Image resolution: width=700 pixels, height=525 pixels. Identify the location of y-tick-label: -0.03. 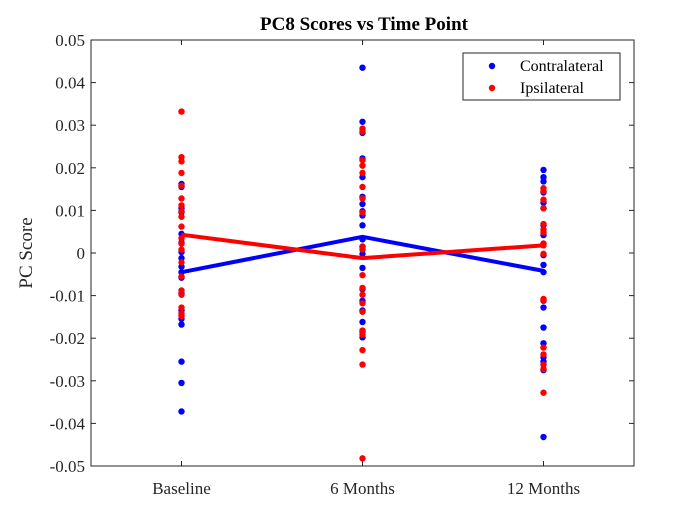
(67, 381).